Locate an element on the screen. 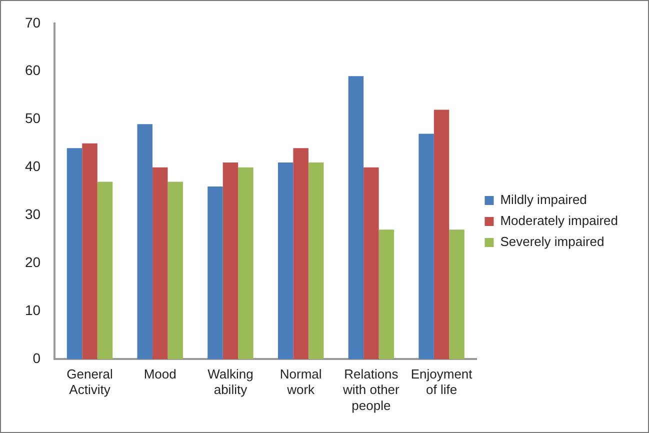 The height and width of the screenshot is (433, 649). x-tick-label: Enjoyment of life is located at coordinates (441, 382).